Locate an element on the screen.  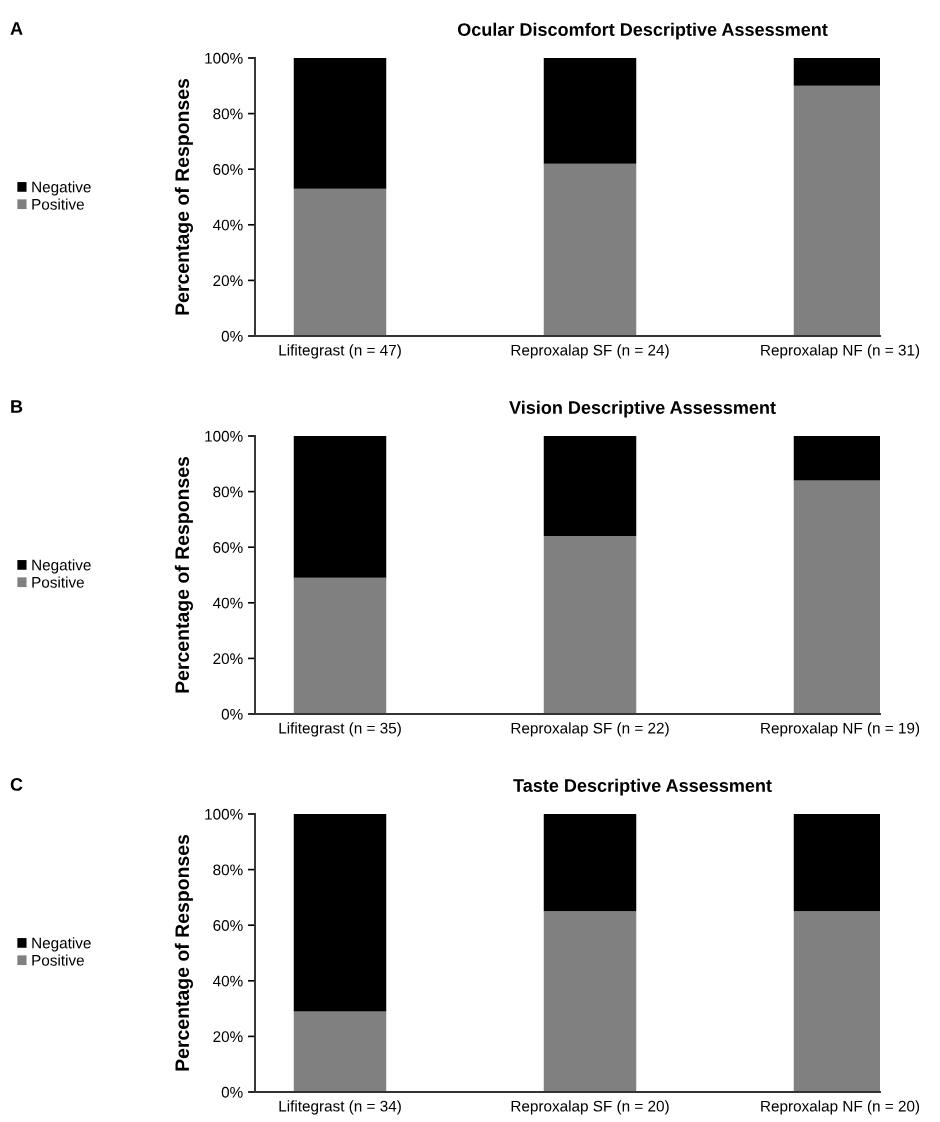
chart-title: Taste Descriptive Assessment is located at coordinates (642, 787).